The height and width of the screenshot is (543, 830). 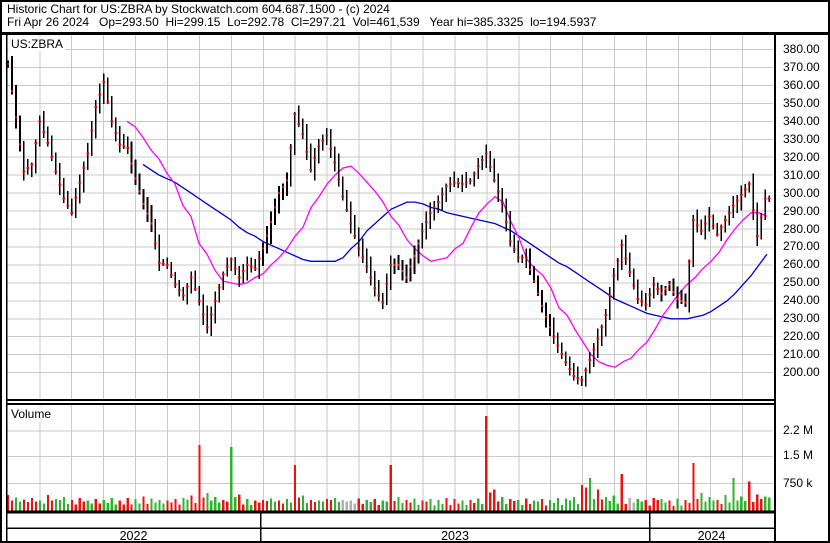 I want to click on price-axis-label: 270.00, so click(x=801, y=246).